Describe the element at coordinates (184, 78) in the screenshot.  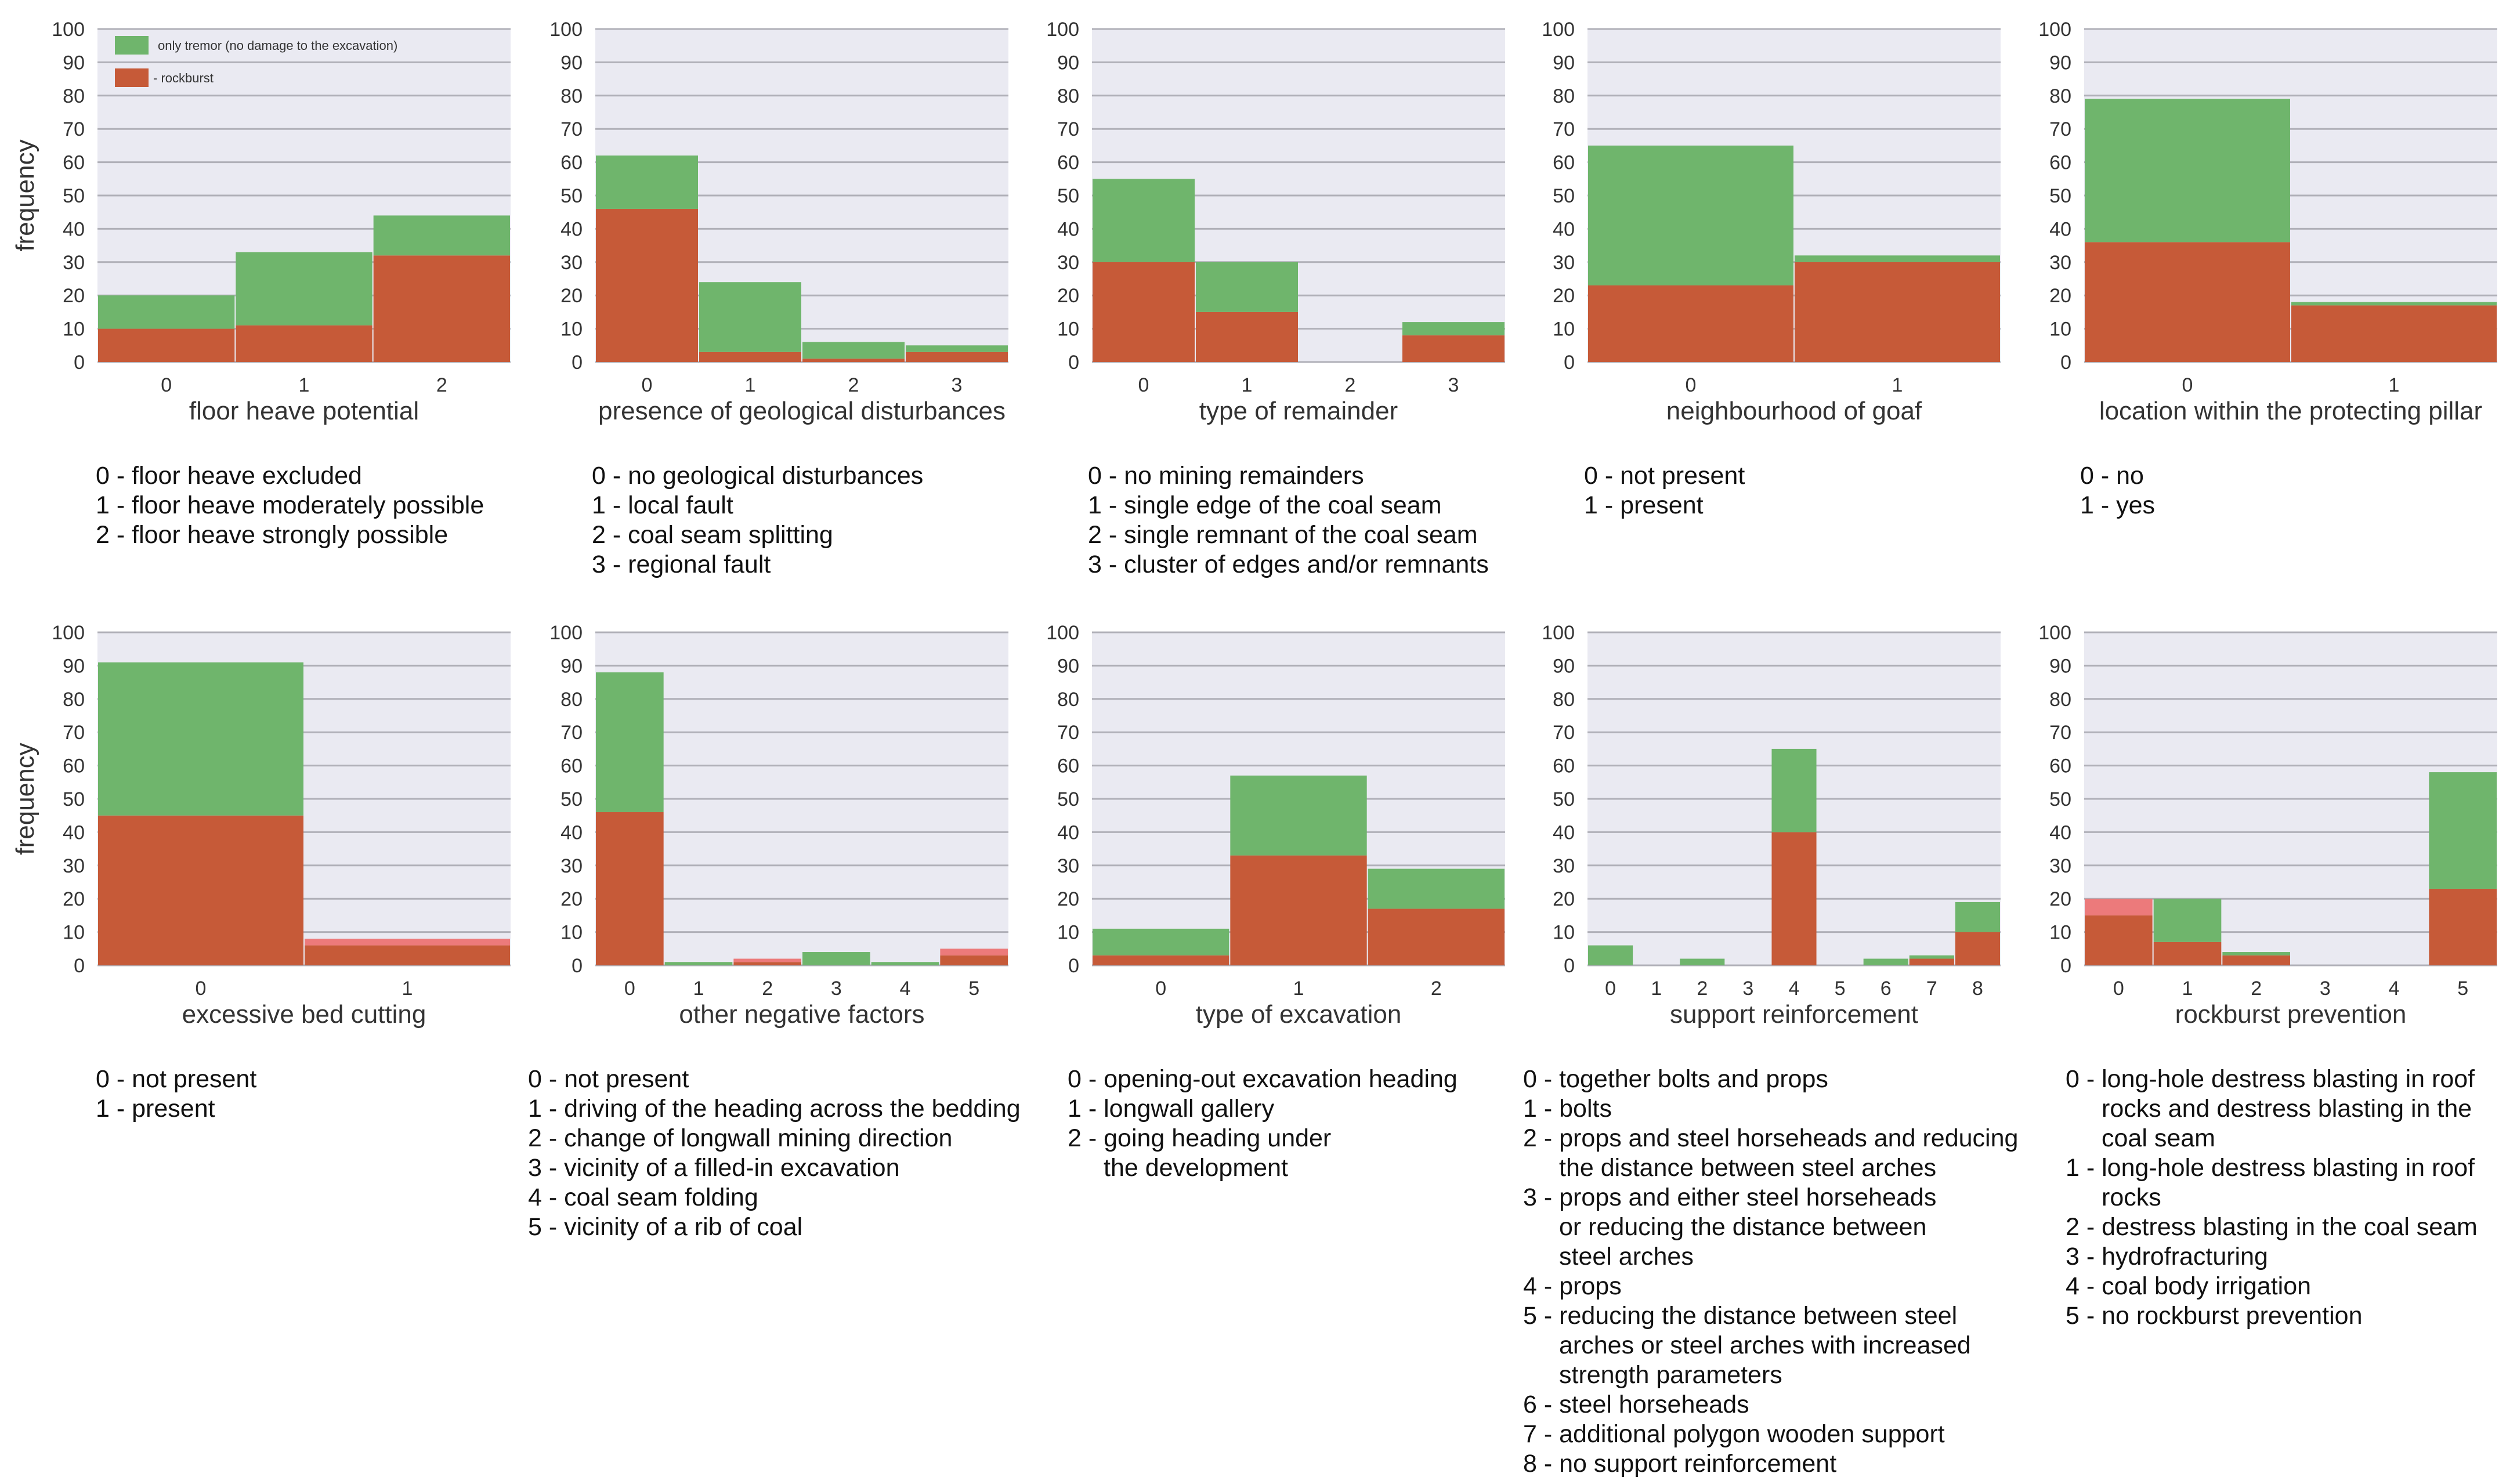
I see `legend-label-rockburst: - rockburst` at that location.